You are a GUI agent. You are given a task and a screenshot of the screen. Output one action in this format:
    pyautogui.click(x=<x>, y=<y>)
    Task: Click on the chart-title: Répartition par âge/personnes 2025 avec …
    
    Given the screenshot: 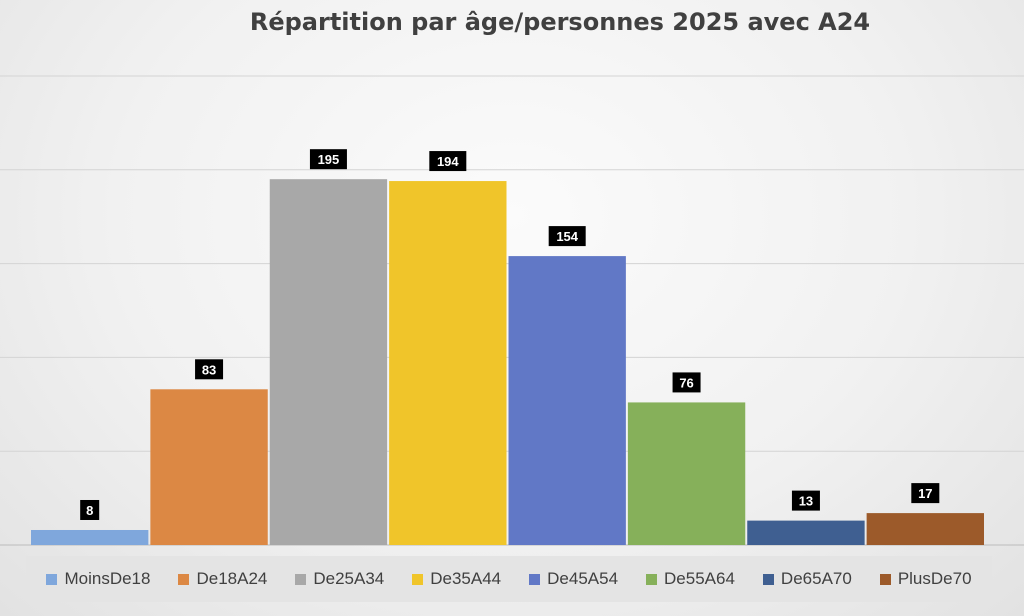 What is the action you would take?
    pyautogui.click(x=560, y=22)
    